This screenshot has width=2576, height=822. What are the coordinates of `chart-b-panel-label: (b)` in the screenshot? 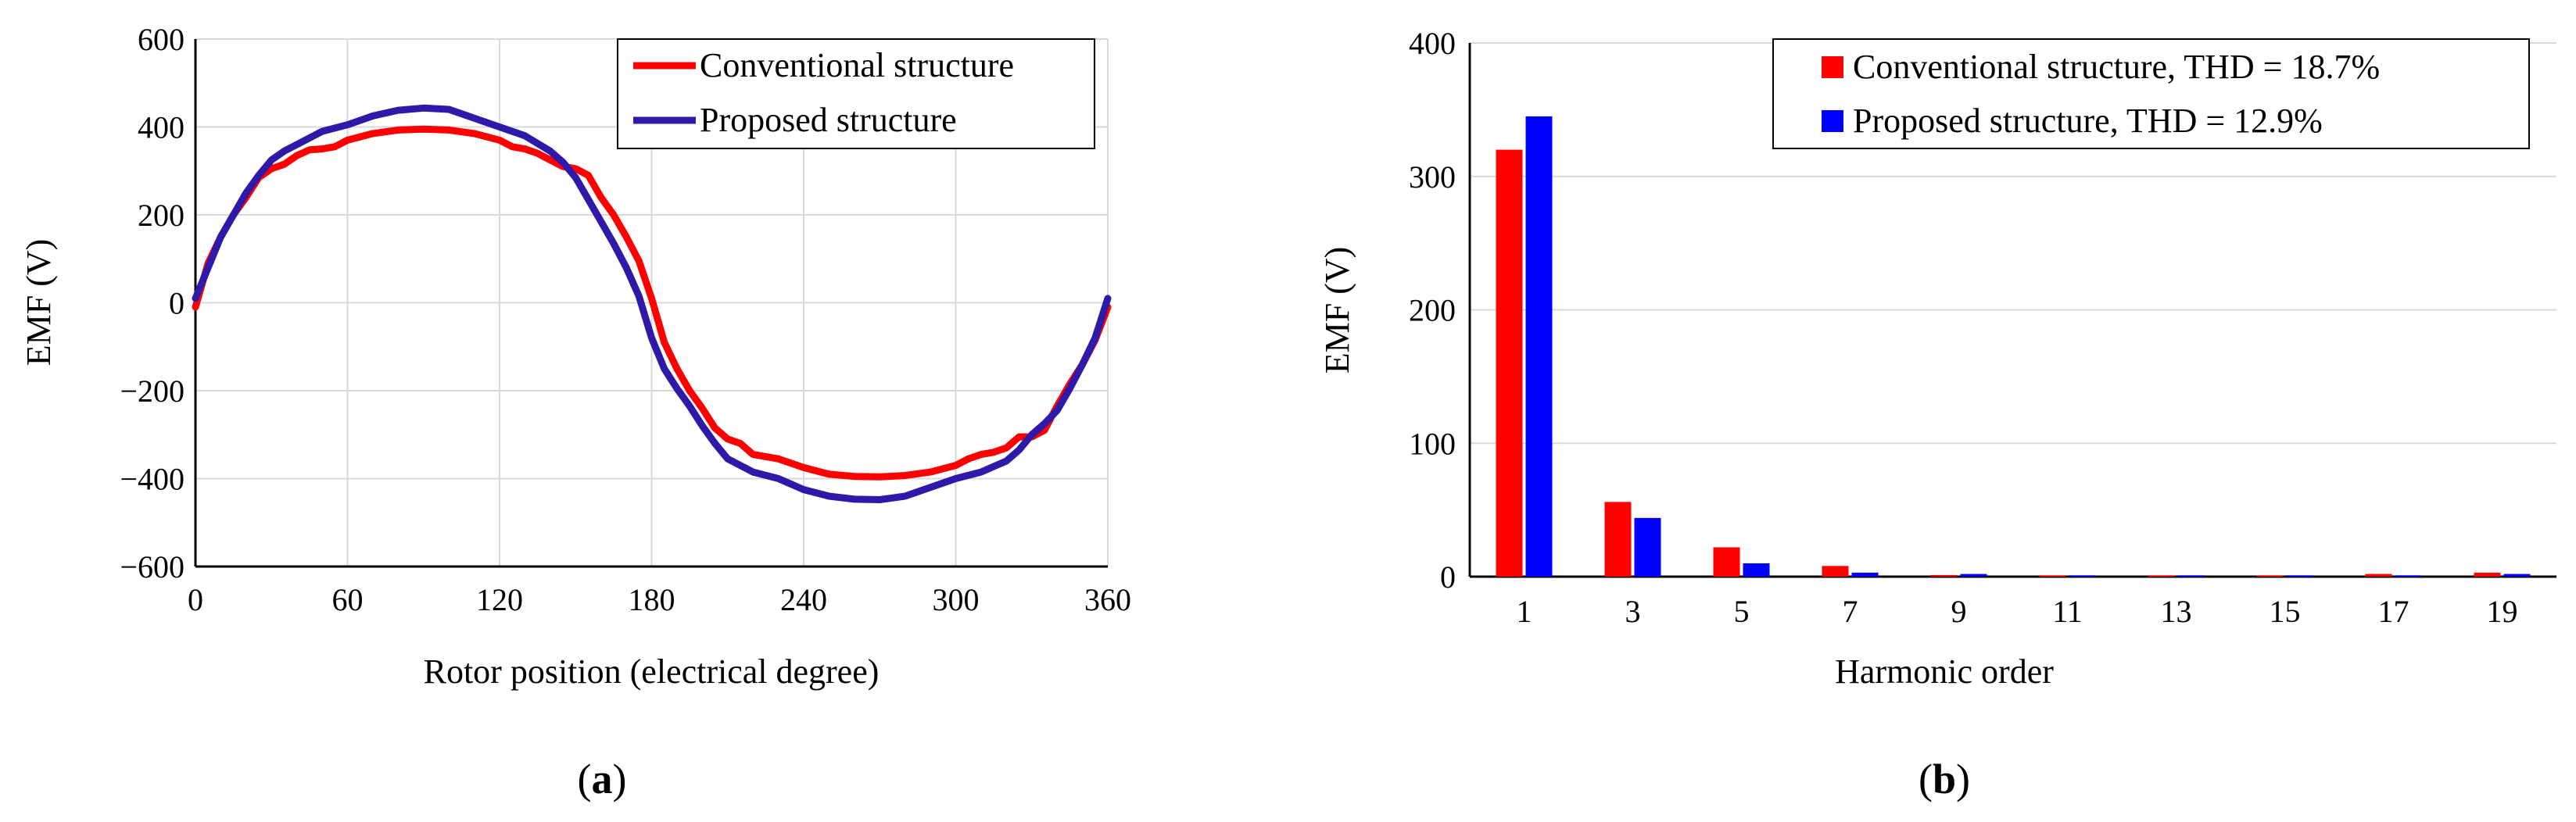 It's located at (1945, 779).